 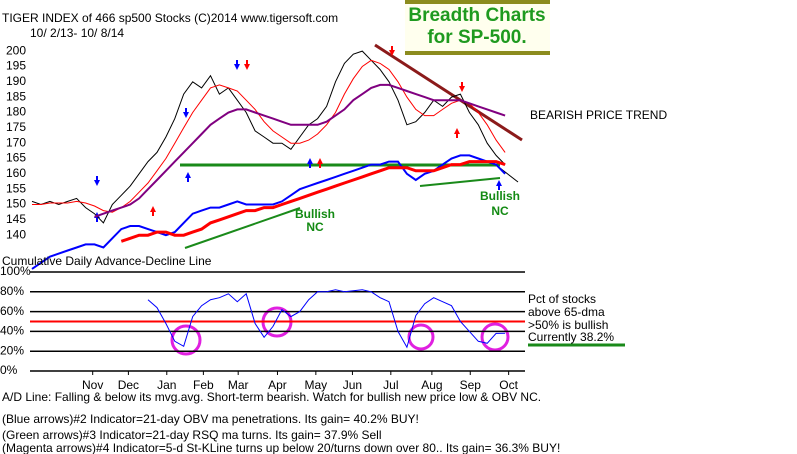 What do you see at coordinates (471, 385) in the screenshot?
I see `x-tick-label: Sep` at bounding box center [471, 385].